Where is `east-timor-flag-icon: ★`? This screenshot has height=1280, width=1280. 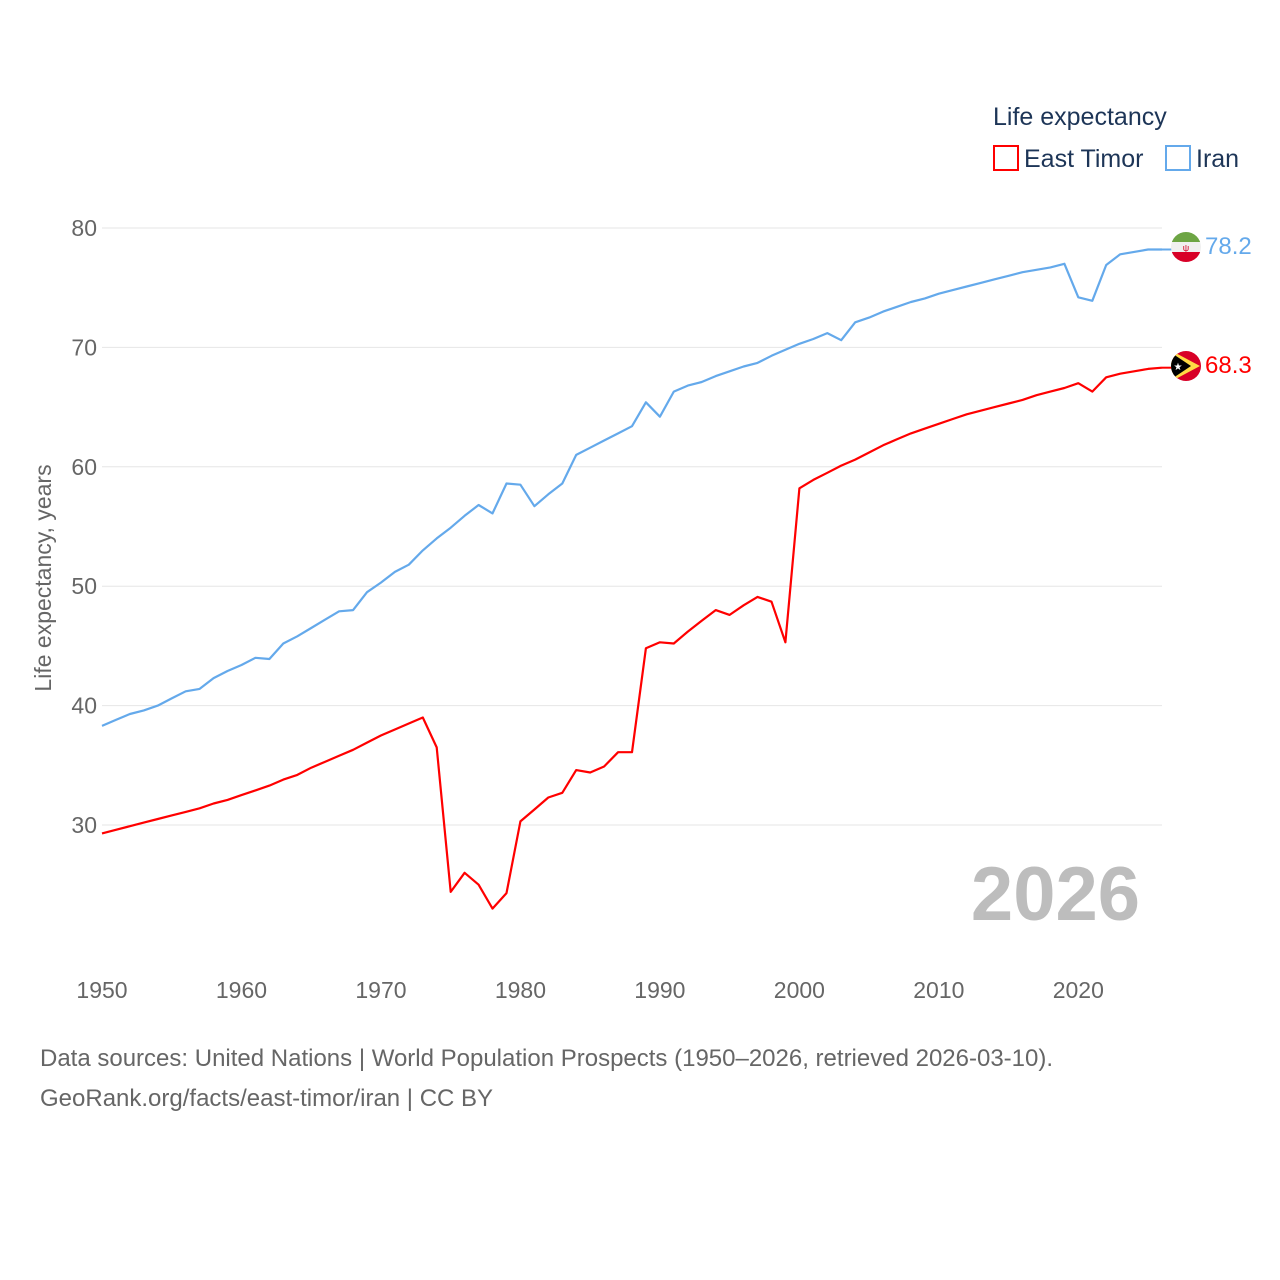
east-timor-flag-icon: ★ is located at coordinates (1186, 366).